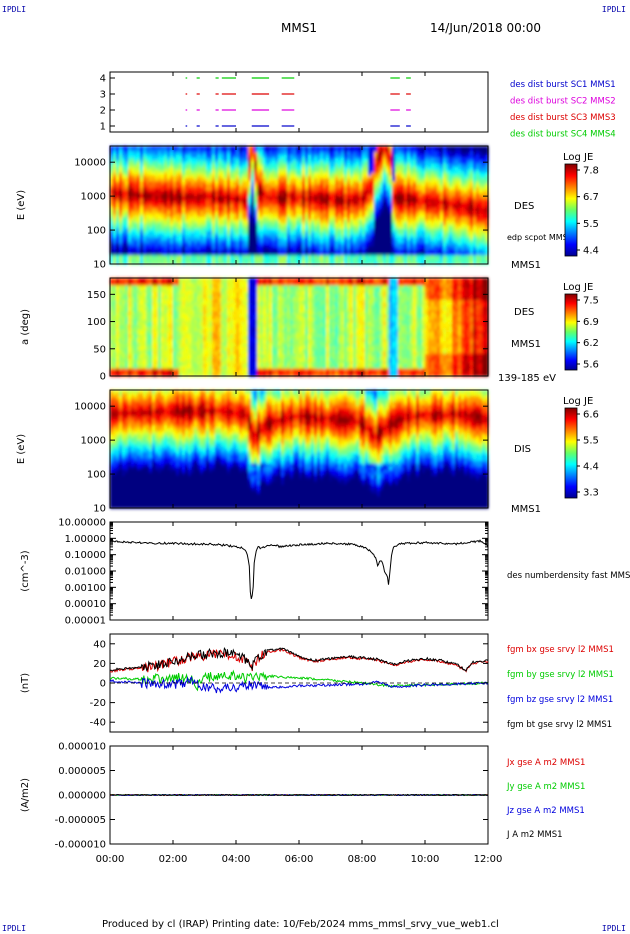 The image size is (630, 934). What do you see at coordinates (299, 205) in the screenshot?
I see `des-energy-heatmap` at bounding box center [299, 205].